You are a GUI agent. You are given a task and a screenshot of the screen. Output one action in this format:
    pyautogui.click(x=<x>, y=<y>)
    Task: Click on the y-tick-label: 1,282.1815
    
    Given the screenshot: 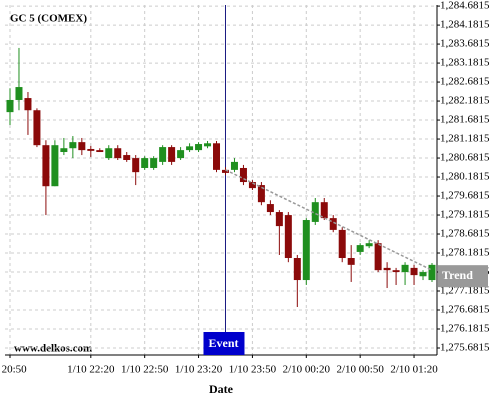 What is the action you would take?
    pyautogui.click(x=465, y=101)
    